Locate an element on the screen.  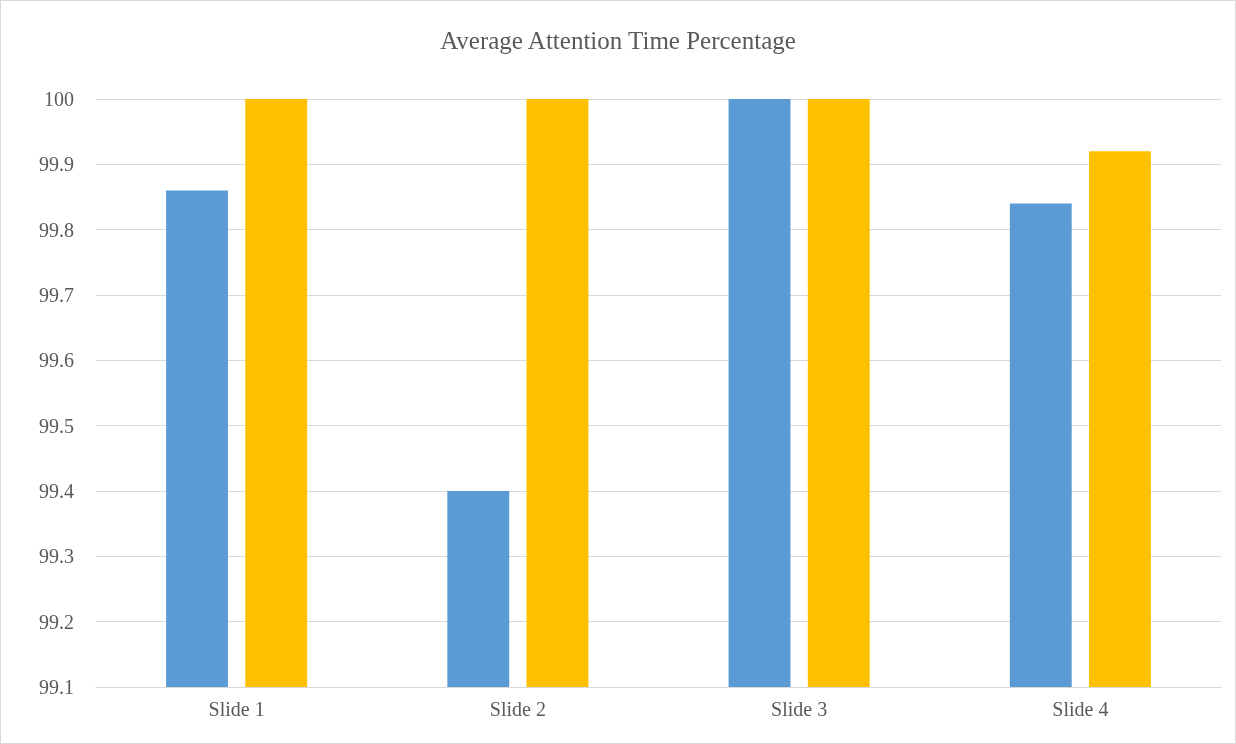
y-tick-label: 99.3 is located at coordinates (56, 556).